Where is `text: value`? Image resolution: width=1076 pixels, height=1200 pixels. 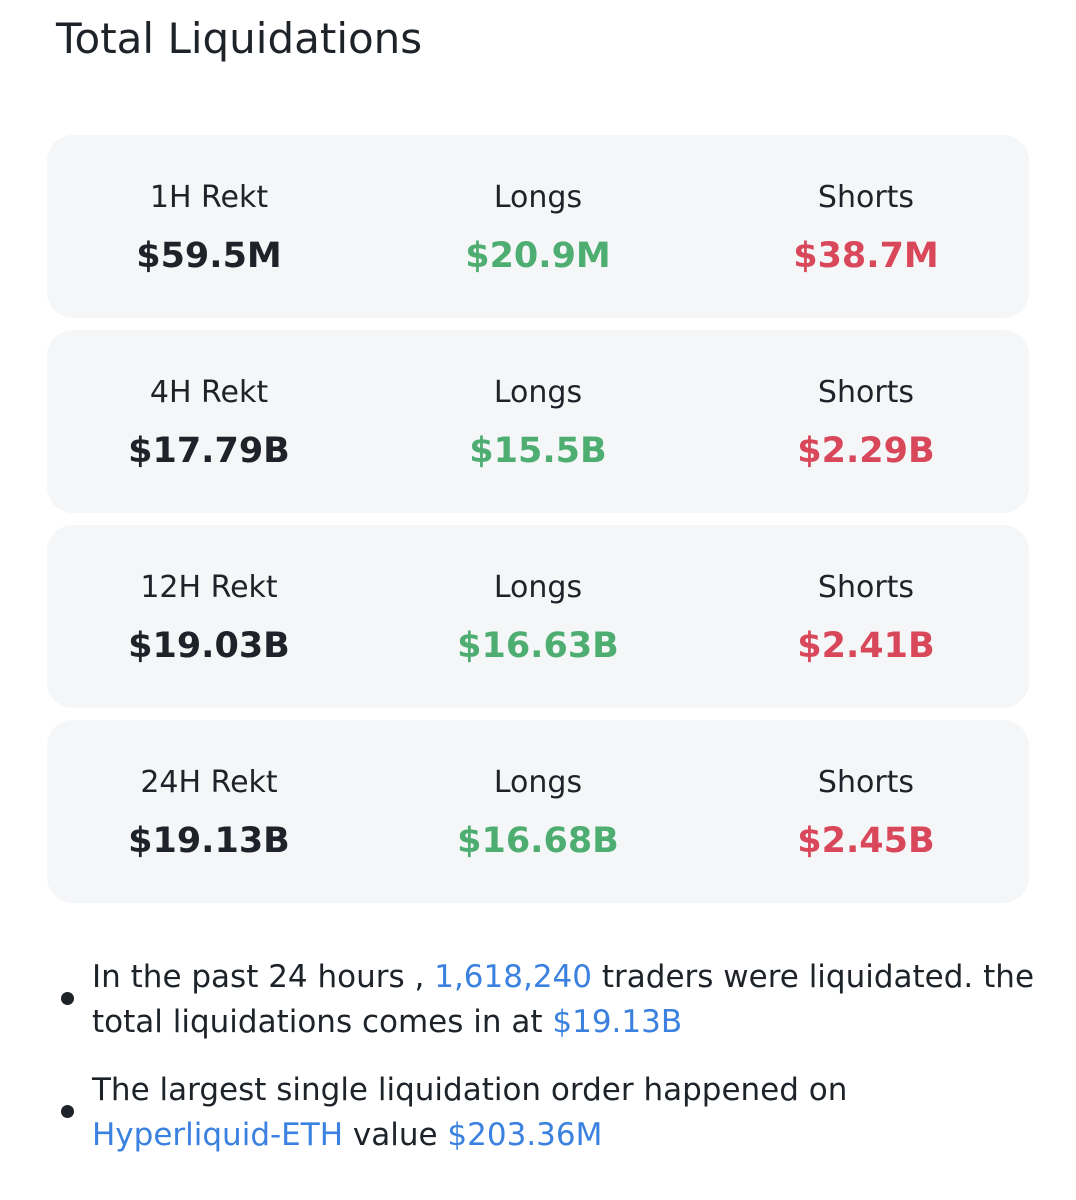
text: value is located at coordinates (395, 1135).